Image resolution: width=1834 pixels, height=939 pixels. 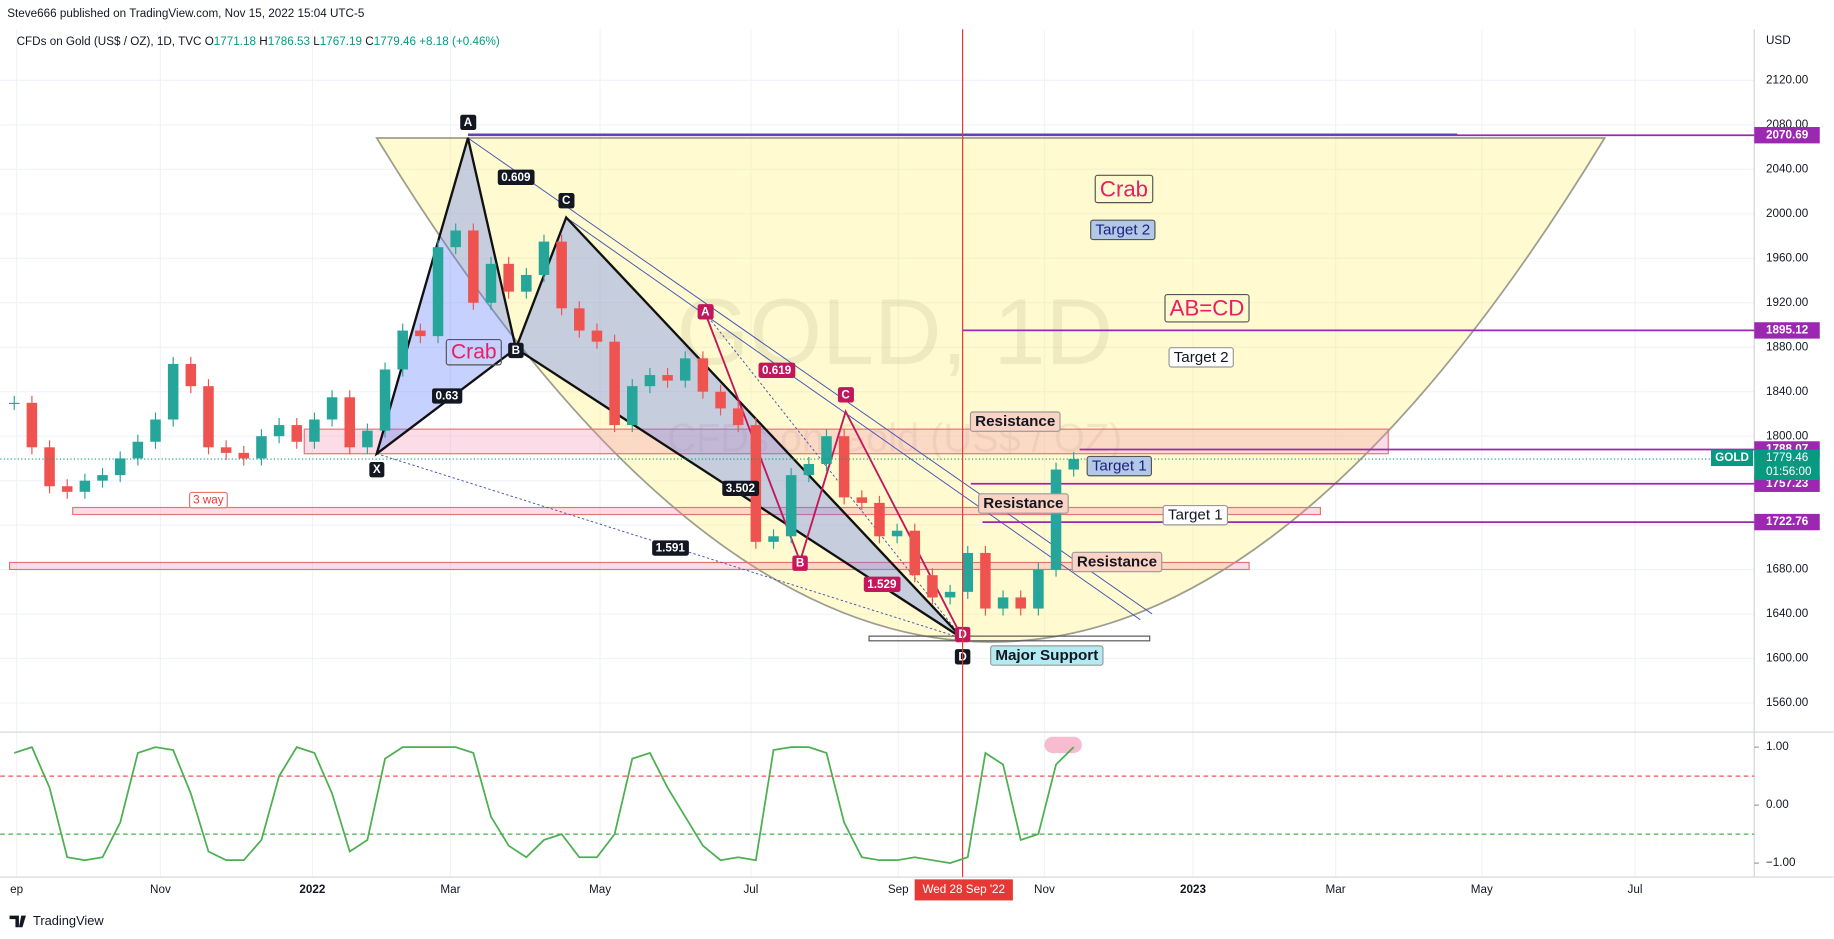 What do you see at coordinates (235, 41) in the screenshot?
I see `legend-part: 1771.18` at bounding box center [235, 41].